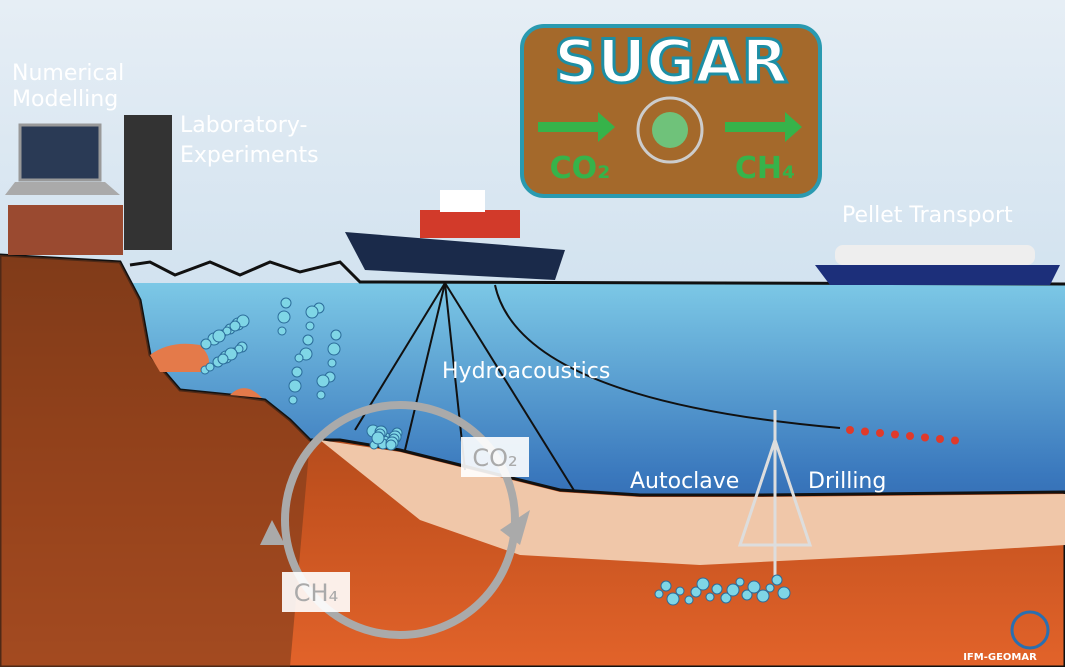 Image resolution: width=1065 pixels, height=667 pixels. Describe the element at coordinates (597, 273) in the screenshot. I see `sea-surface` at that location.